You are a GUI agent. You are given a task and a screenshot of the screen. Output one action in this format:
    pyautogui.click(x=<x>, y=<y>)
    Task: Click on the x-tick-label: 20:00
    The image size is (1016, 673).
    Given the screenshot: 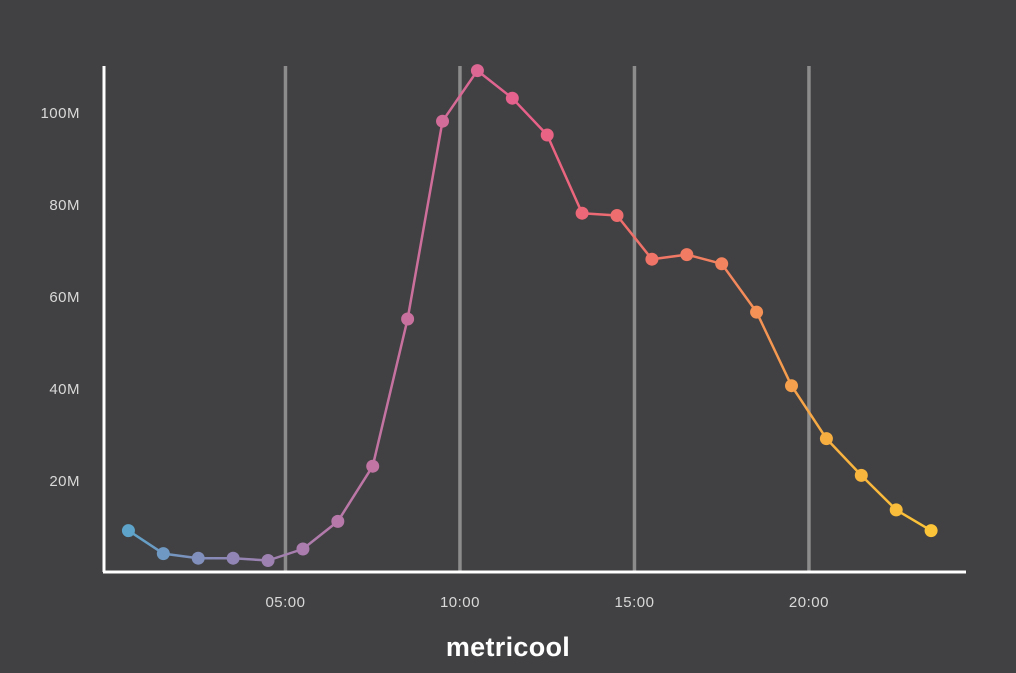 What is the action you would take?
    pyautogui.click(x=809, y=602)
    